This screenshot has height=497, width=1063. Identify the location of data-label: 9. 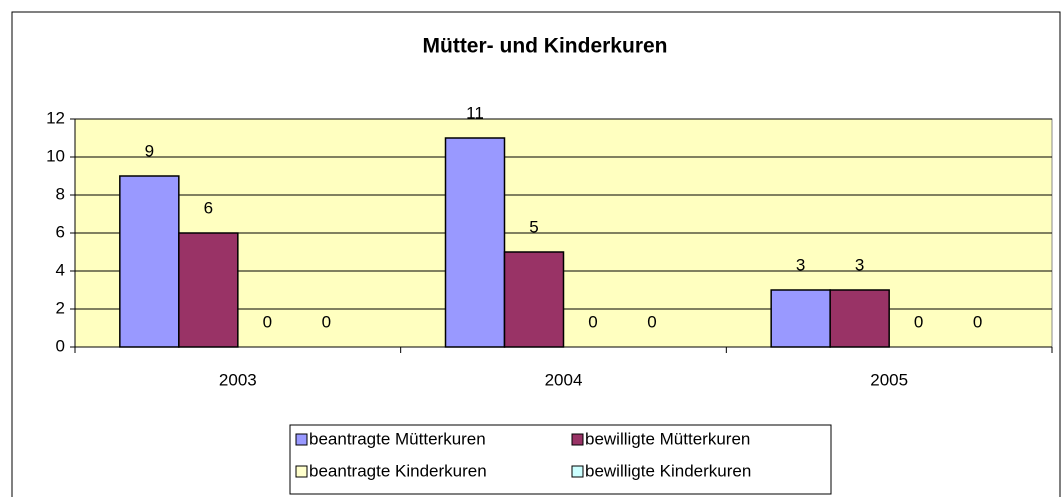
(149, 150).